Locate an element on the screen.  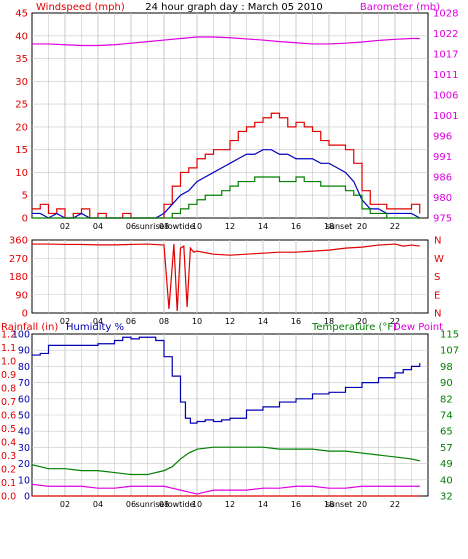
tick-label: 82 is located at coordinates (446, 399).